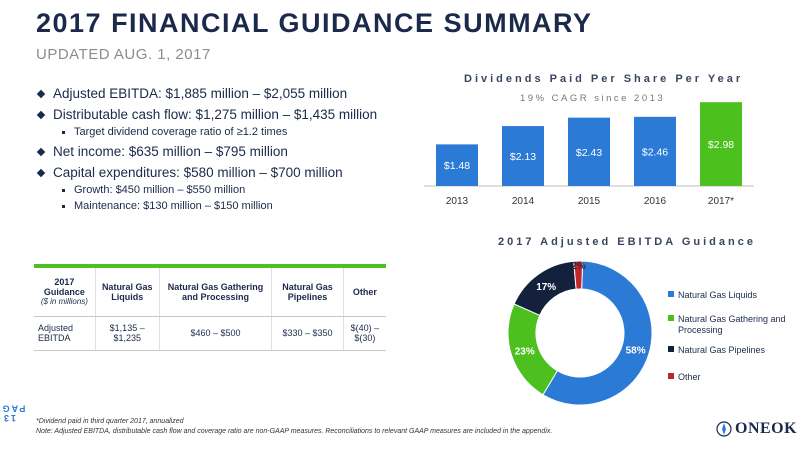 The width and height of the screenshot is (800, 450). Describe the element at coordinates (589, 201) in the screenshot. I see `x-tick-label: 2015` at that location.